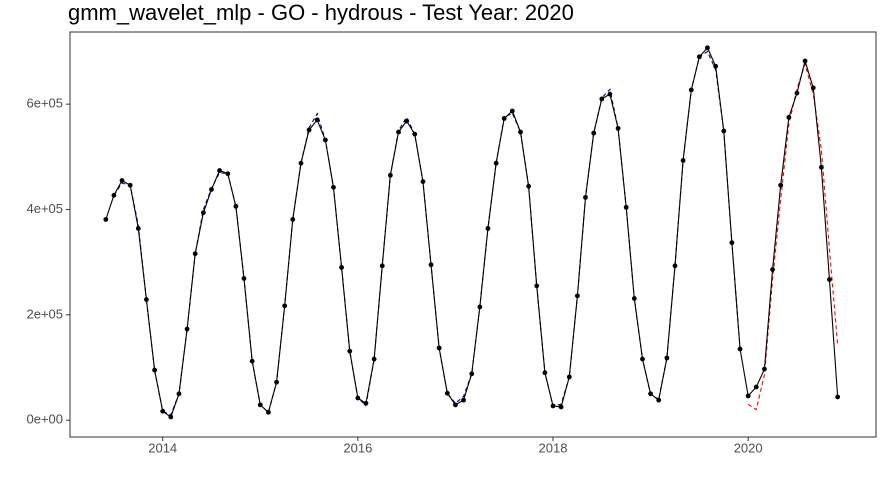  I want to click on y-tick-label: 6e+05, so click(44, 103).